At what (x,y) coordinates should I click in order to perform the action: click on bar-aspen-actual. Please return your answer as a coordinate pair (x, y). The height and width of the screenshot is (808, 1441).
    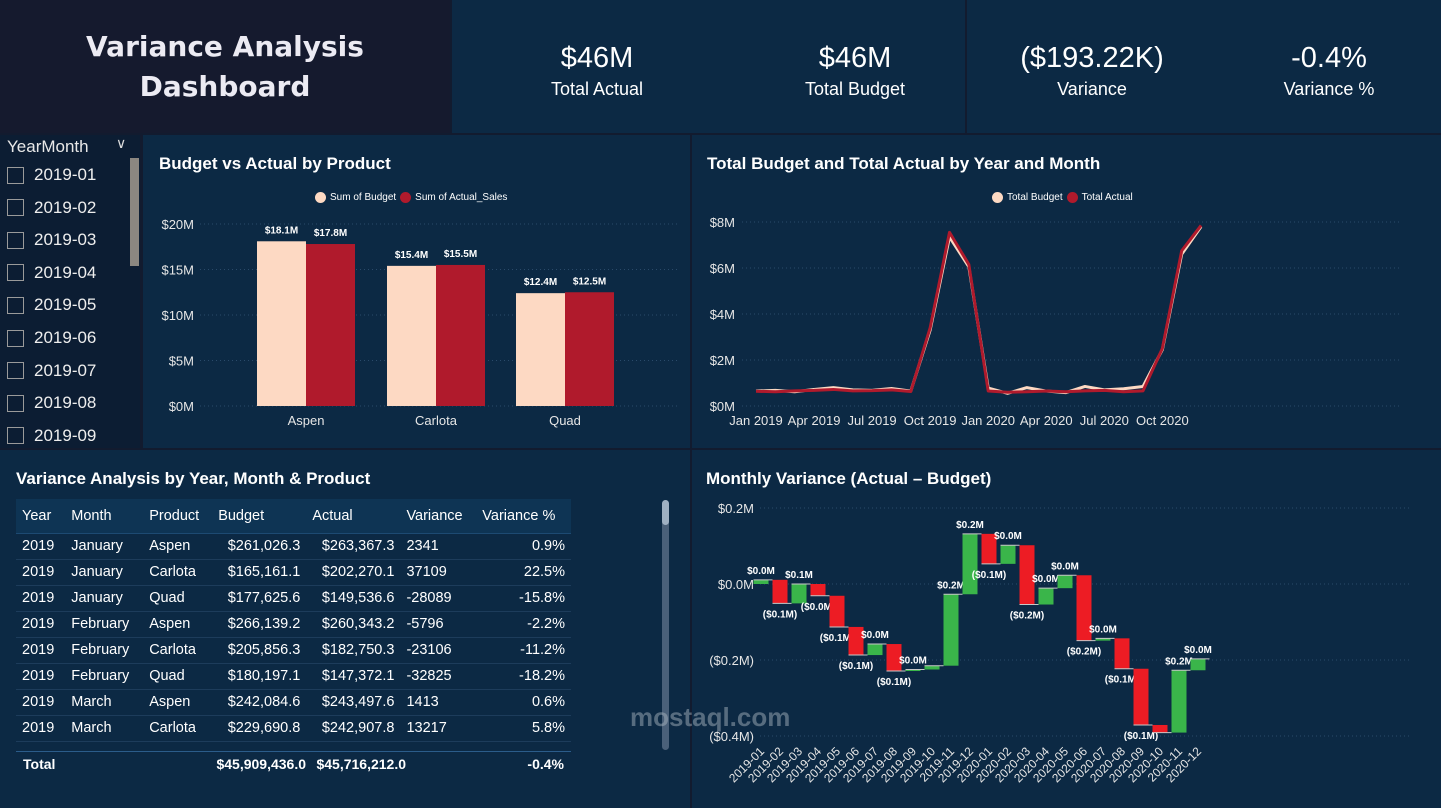
    Looking at the image, I should click on (330, 325).